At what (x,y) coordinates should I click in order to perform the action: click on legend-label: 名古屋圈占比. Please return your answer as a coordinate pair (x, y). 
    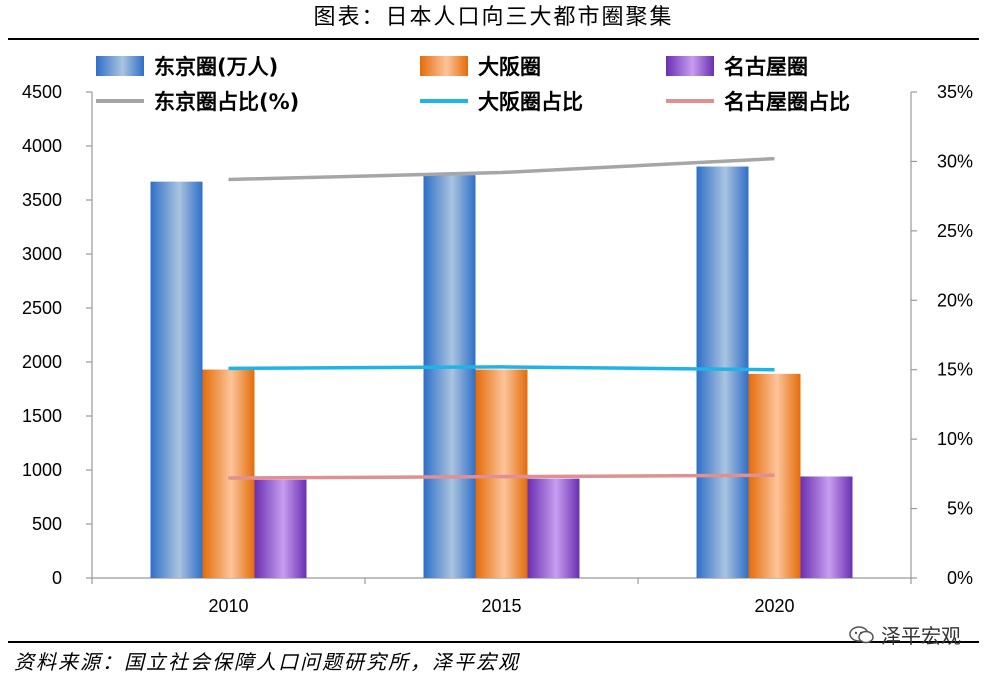
    Looking at the image, I should click on (787, 102).